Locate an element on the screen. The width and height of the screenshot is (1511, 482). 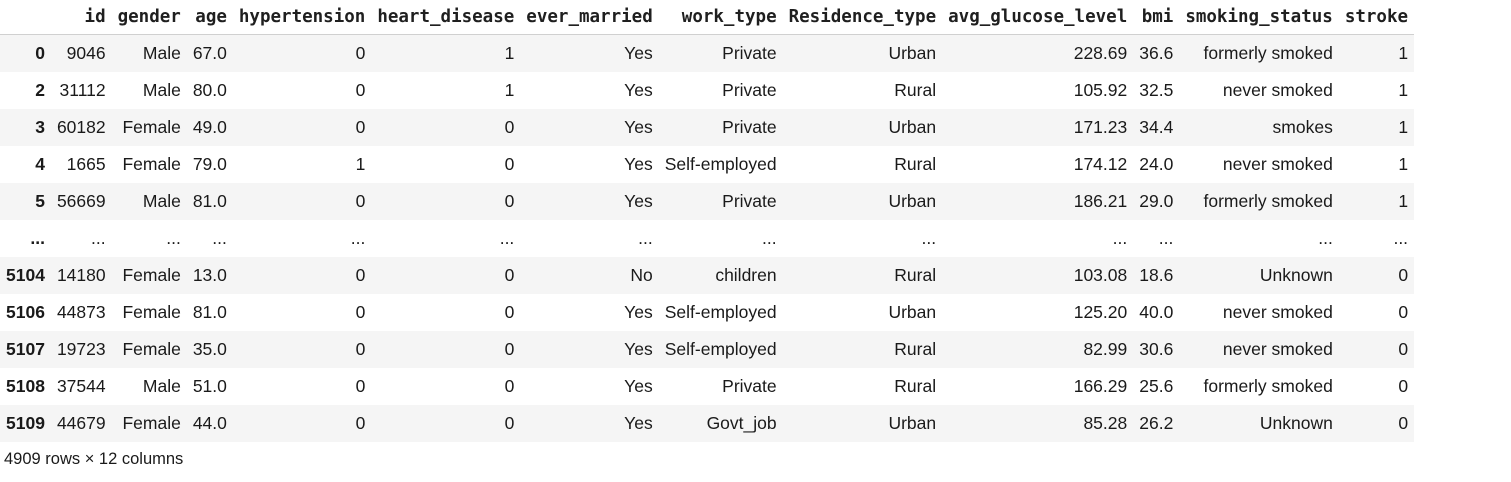
column-header: ever_married is located at coordinates (589, 17).